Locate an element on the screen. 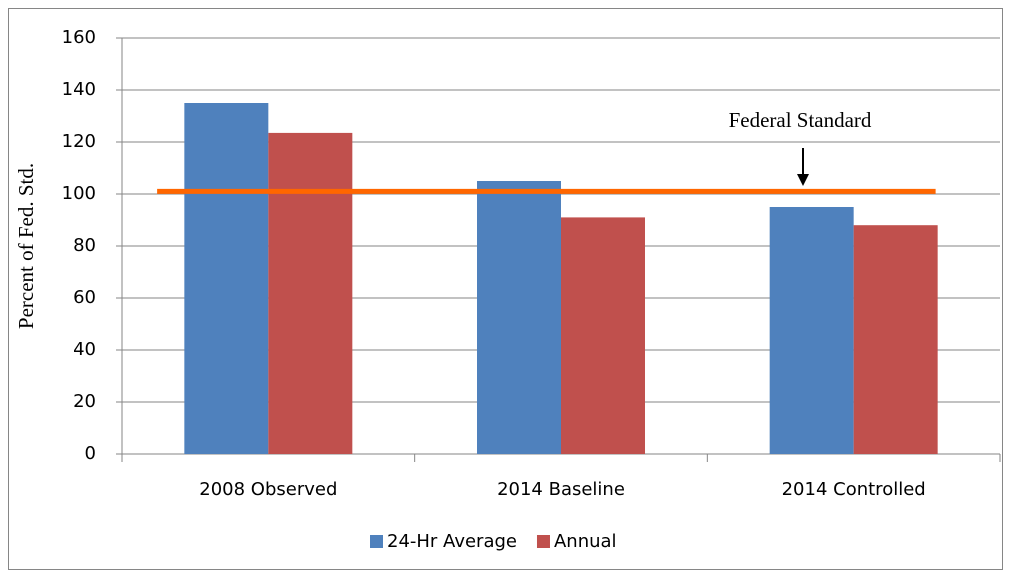  y-tick-label: 40 is located at coordinates (84, 349).